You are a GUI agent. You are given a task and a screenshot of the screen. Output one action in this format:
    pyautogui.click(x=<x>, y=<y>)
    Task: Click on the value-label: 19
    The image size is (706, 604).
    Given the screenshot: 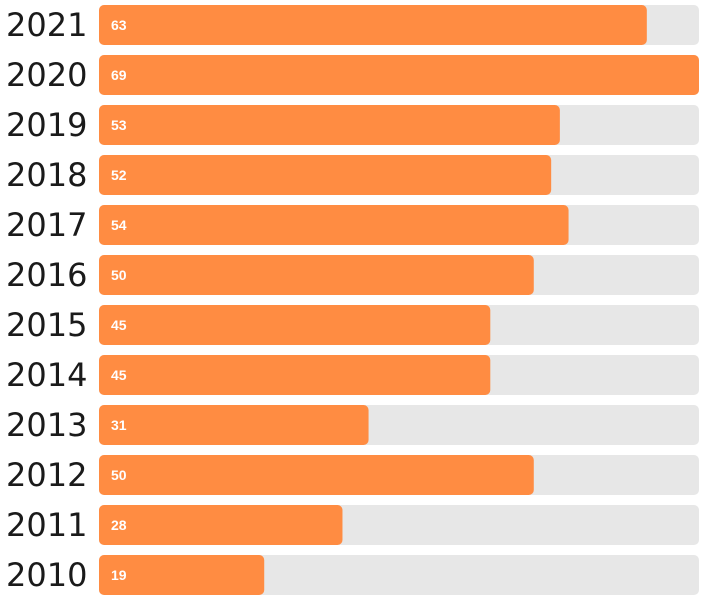 What is the action you would take?
    pyautogui.click(x=119, y=575)
    